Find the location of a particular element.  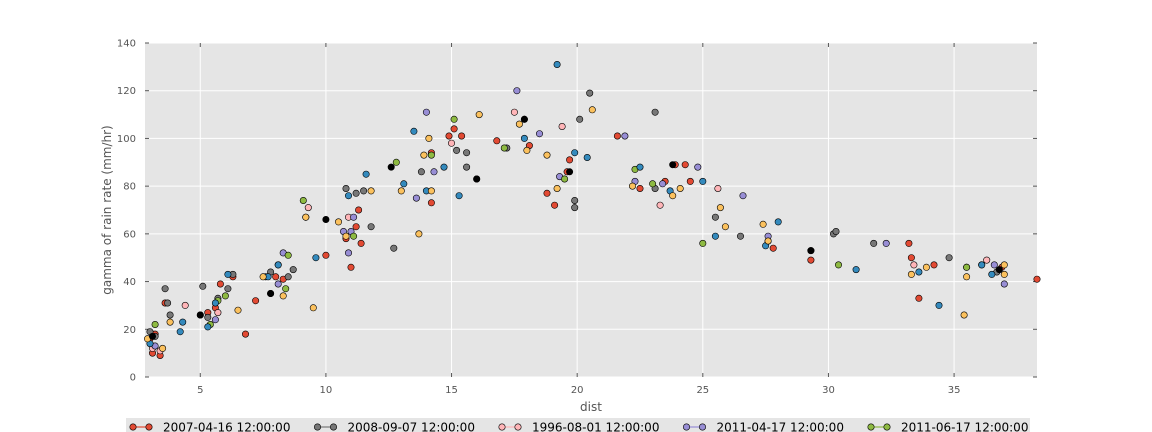

legend-entry-label: 2007-04-16 12:00:00 is located at coordinates (226, 426).